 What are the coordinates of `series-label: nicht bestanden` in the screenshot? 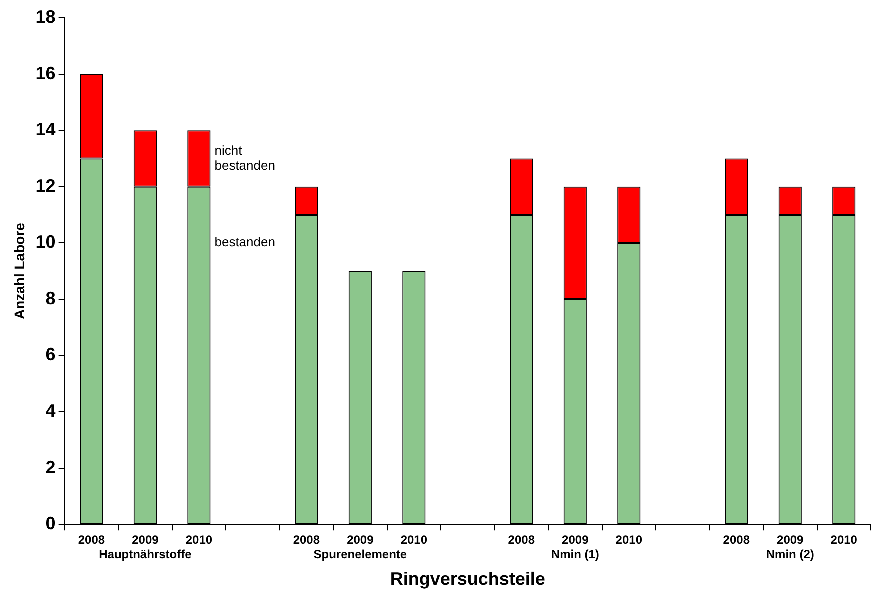 It's located at (245, 157).